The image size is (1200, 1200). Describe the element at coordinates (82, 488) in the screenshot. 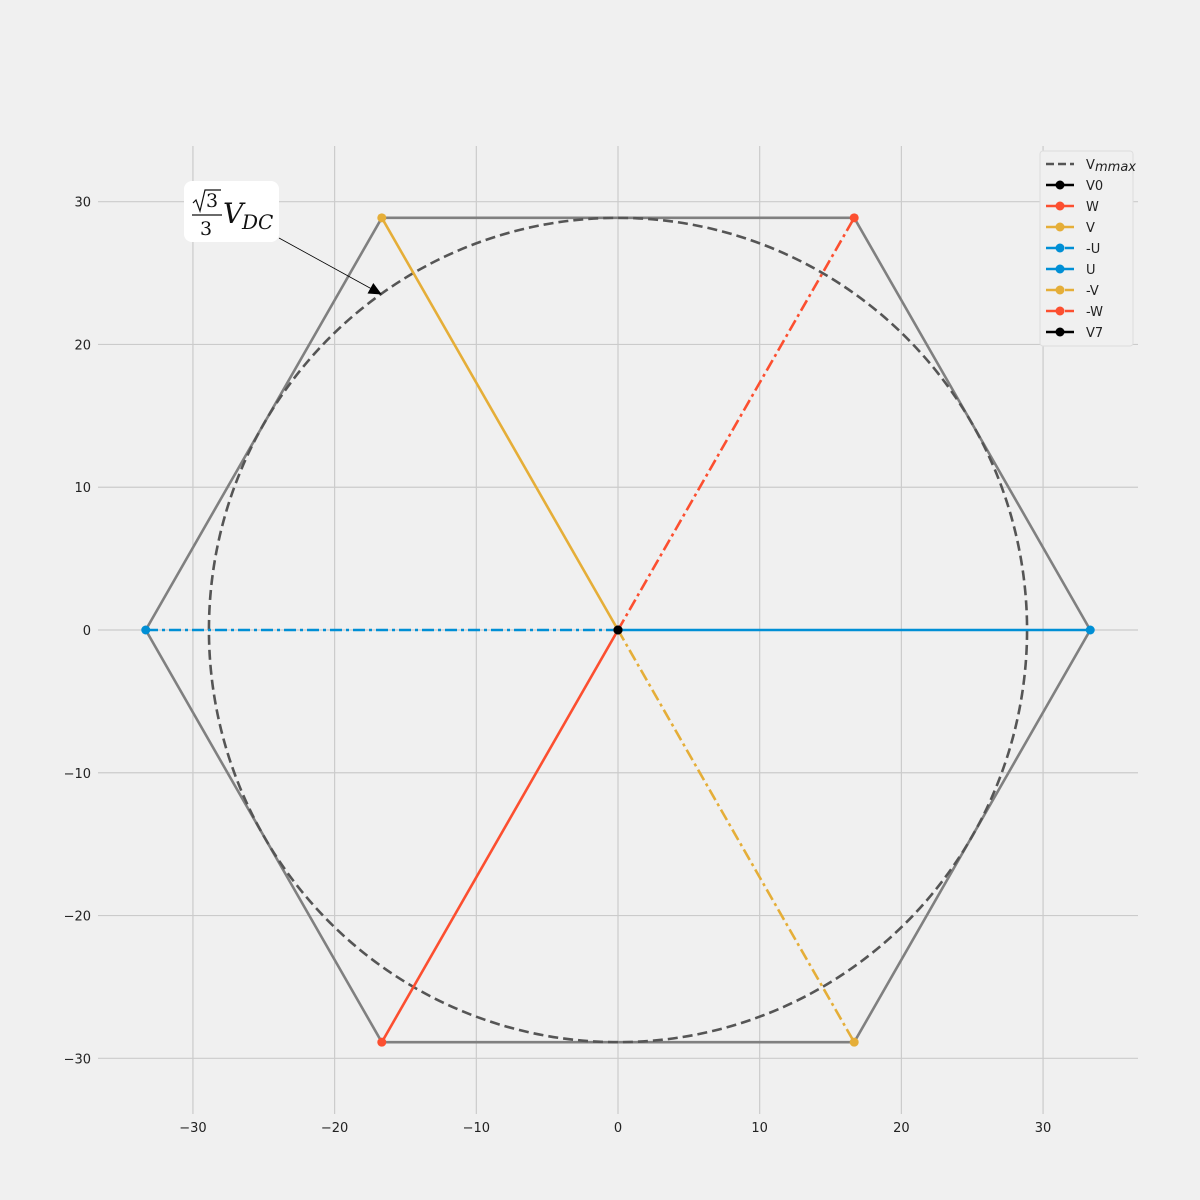

I see `y-tick-label: 10` at that location.